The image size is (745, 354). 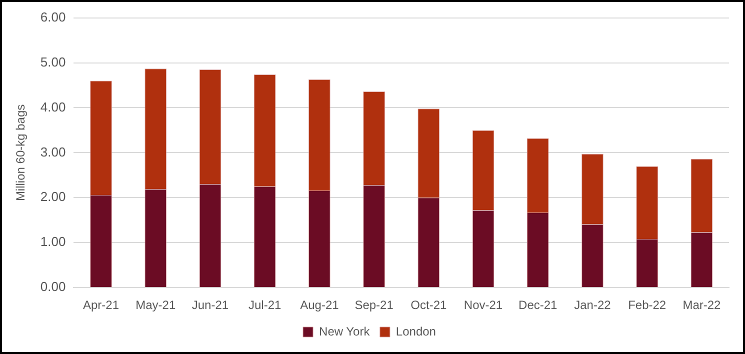 I want to click on x-tick-label: Sep-21, so click(x=374, y=305).